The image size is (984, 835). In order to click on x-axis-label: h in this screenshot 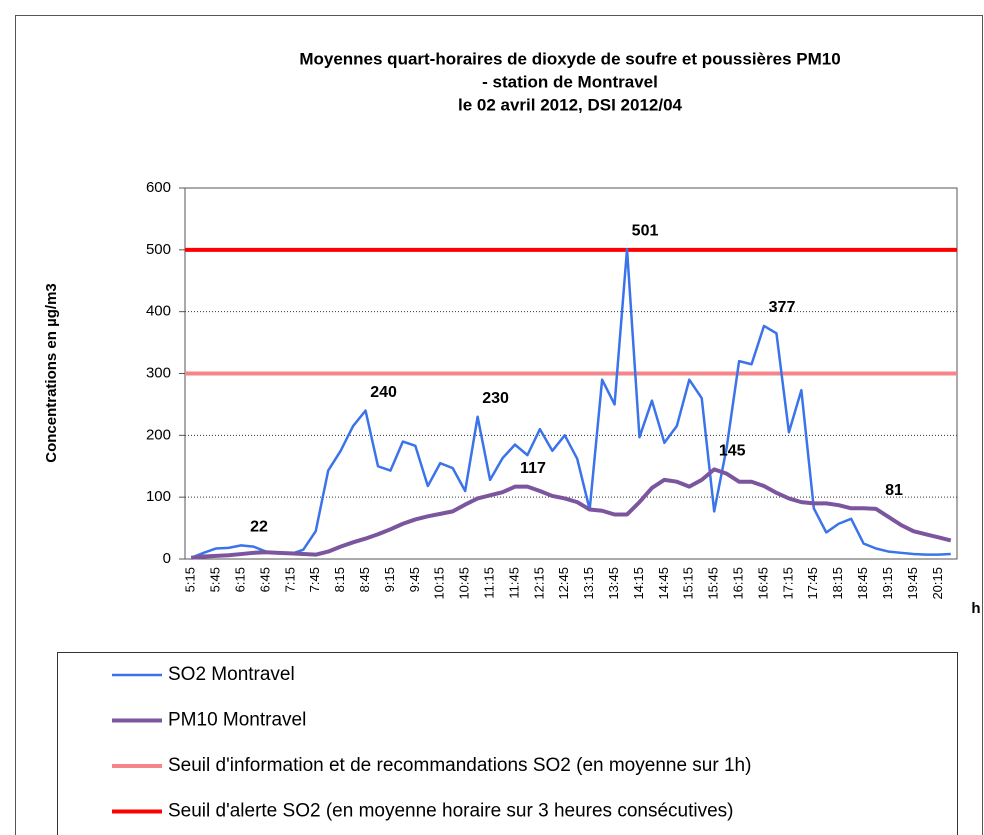, I will do `click(975, 608)`.